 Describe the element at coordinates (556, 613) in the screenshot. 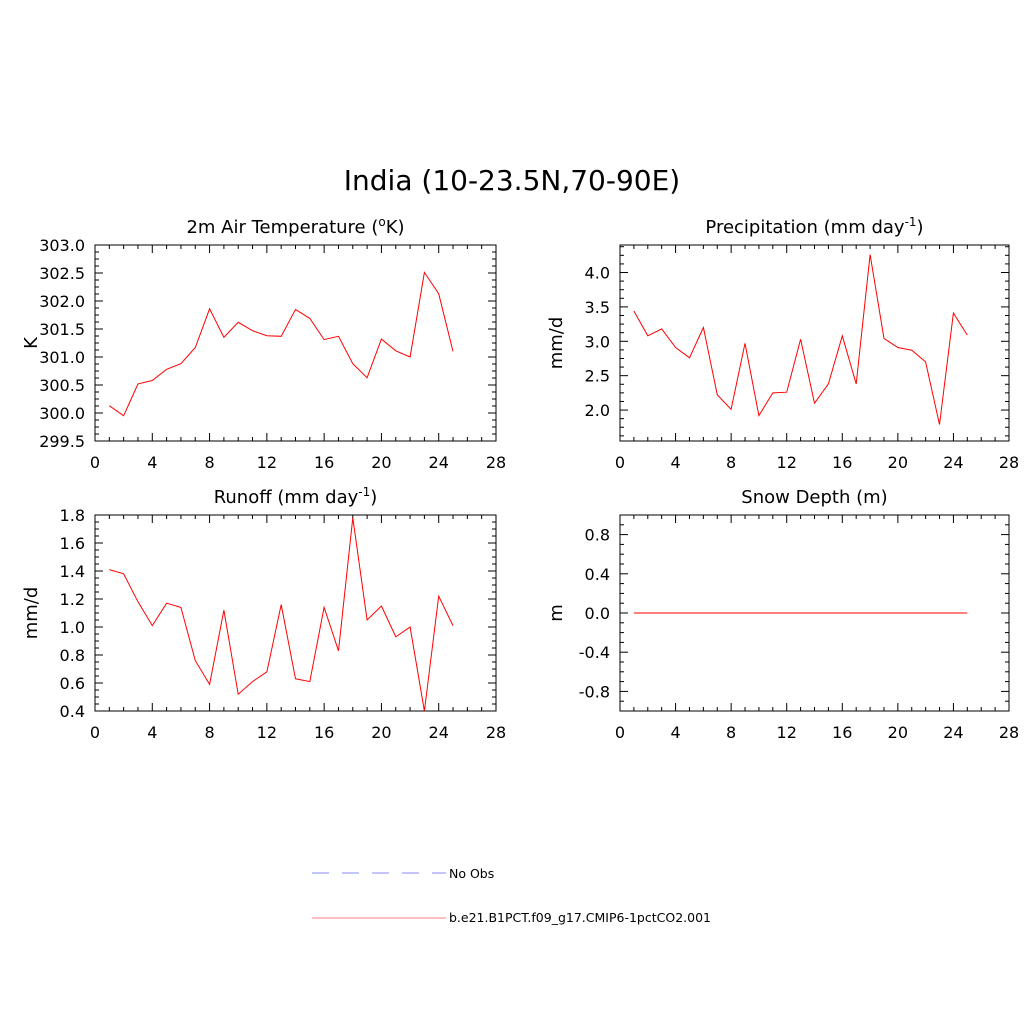

I see `y-axis-label: m` at that location.